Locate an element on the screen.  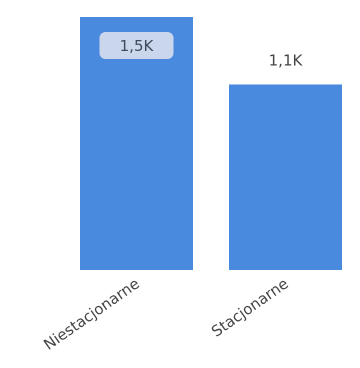
data-labels-layer: 1,5K 1,1K is located at coordinates (201, 50).